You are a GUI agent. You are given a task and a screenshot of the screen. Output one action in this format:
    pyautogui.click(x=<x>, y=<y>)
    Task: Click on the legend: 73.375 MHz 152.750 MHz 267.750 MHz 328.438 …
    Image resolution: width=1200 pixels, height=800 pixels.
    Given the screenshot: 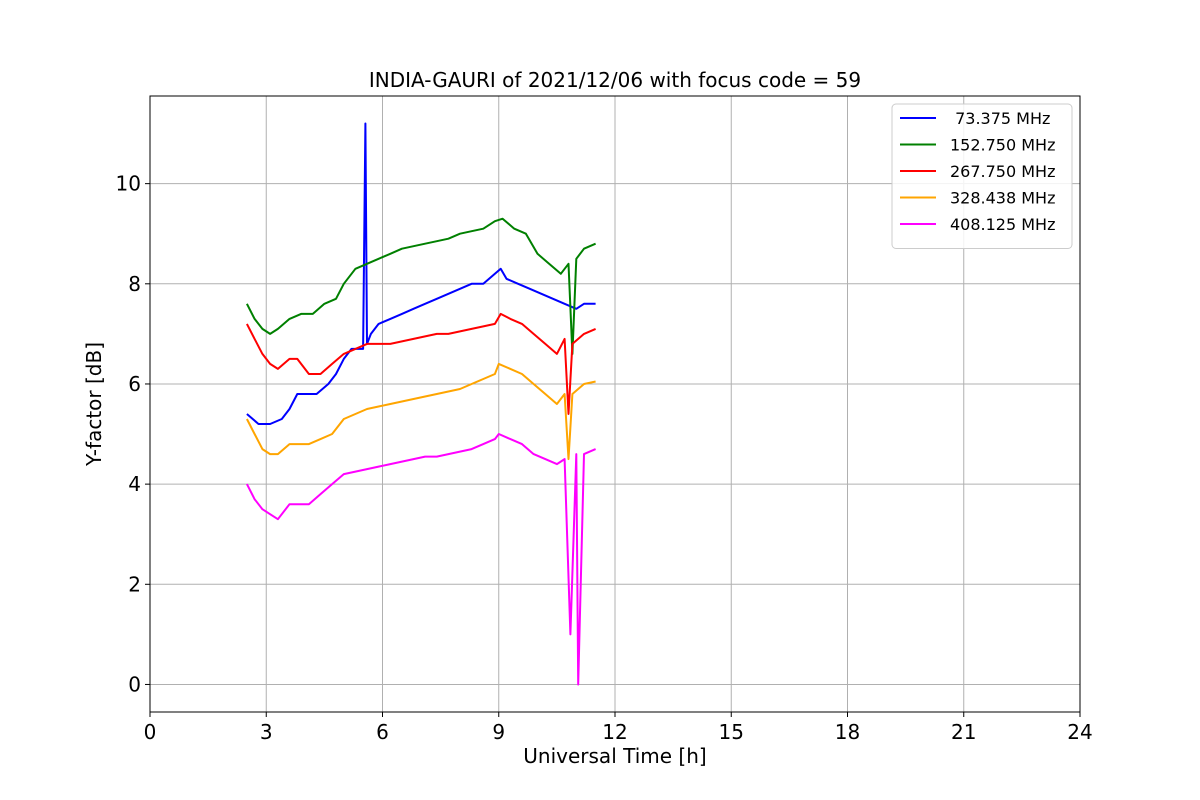 What is the action you would take?
    pyautogui.click(x=982, y=176)
    